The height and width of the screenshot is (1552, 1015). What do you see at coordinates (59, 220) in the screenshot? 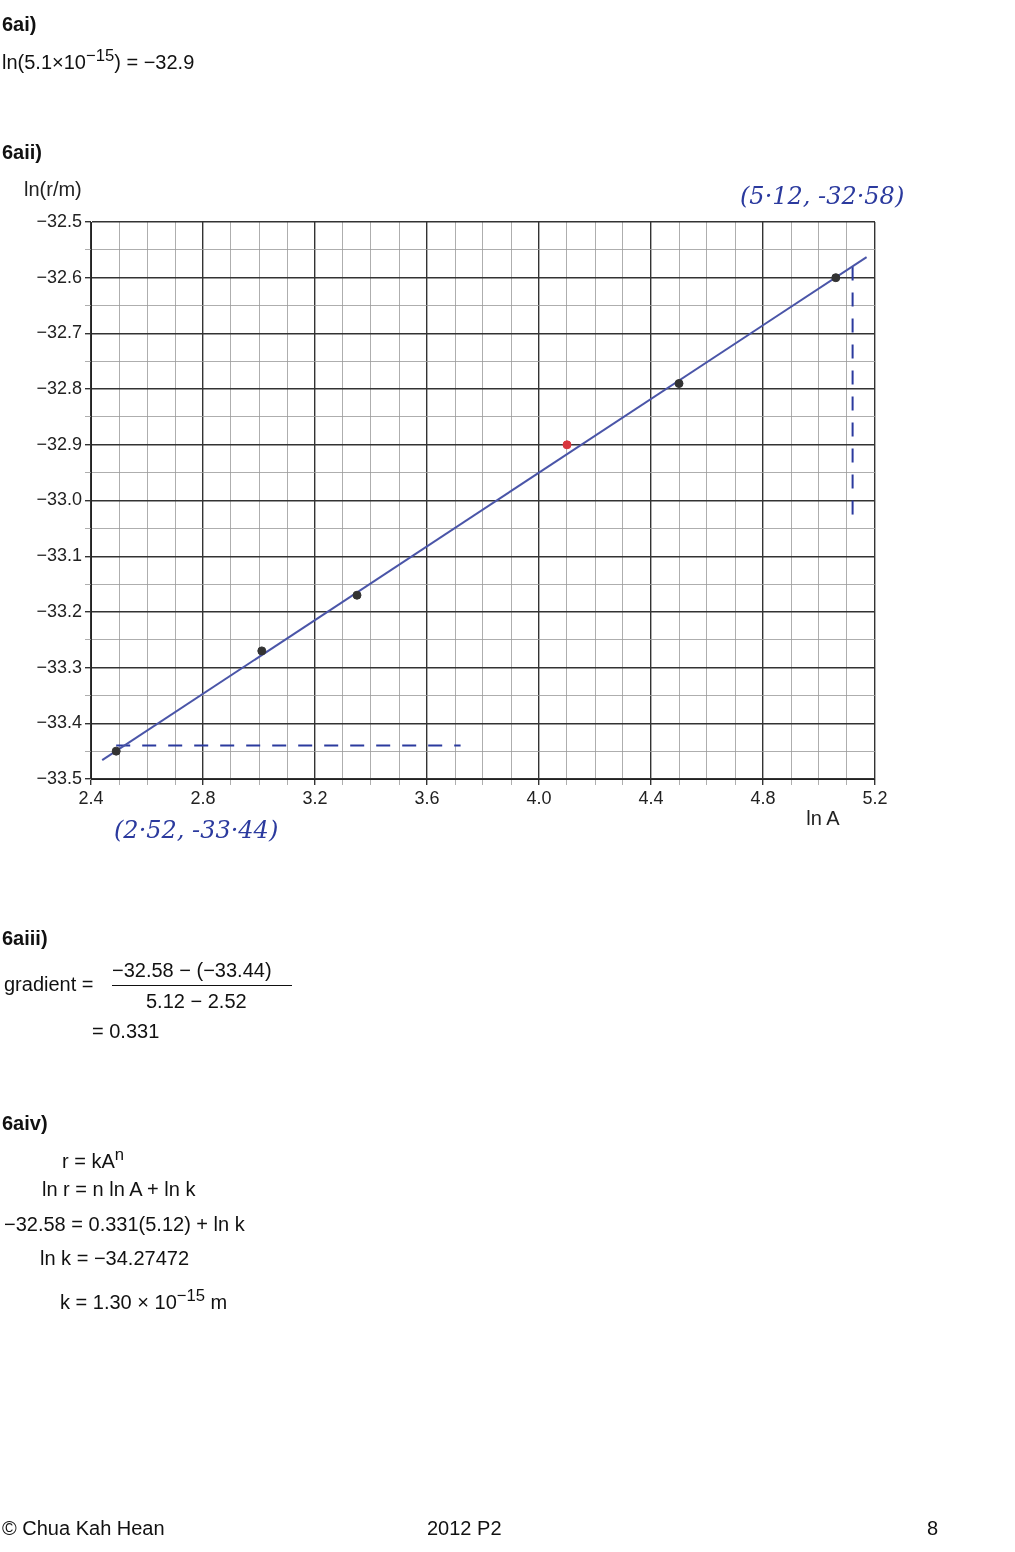
I see `y-tick-label: −32.5` at bounding box center [59, 220].